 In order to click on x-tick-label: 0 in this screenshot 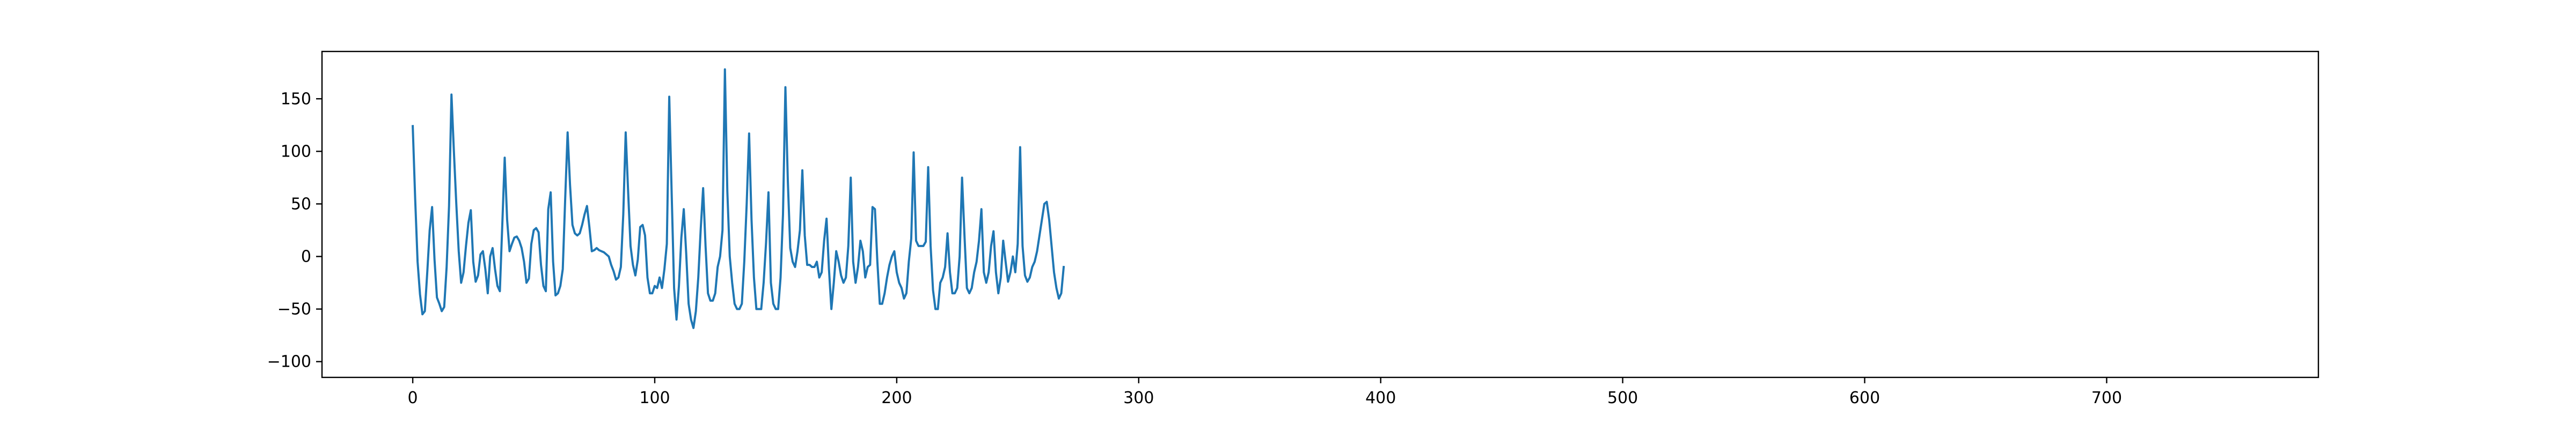, I will do `click(413, 398)`.